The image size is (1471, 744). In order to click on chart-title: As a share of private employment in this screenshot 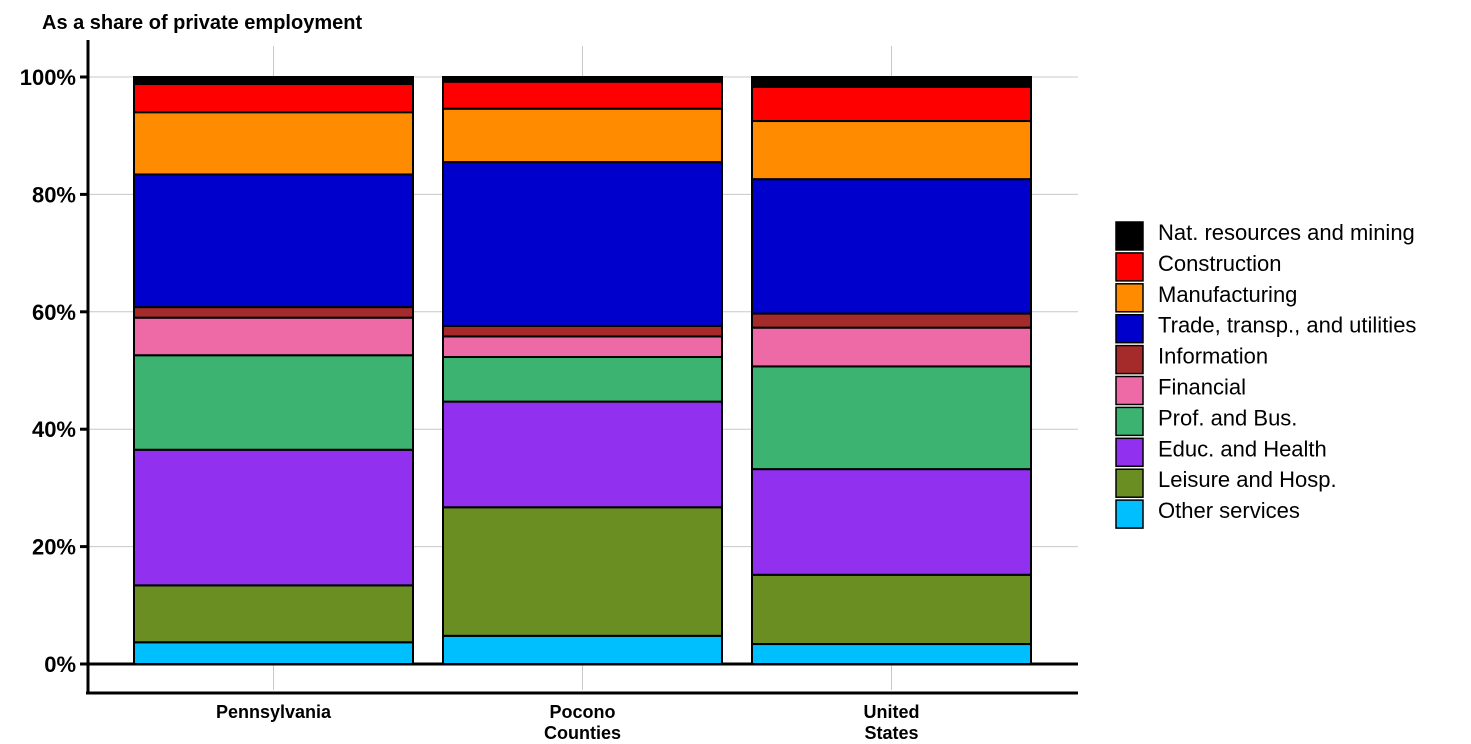, I will do `click(202, 23)`.